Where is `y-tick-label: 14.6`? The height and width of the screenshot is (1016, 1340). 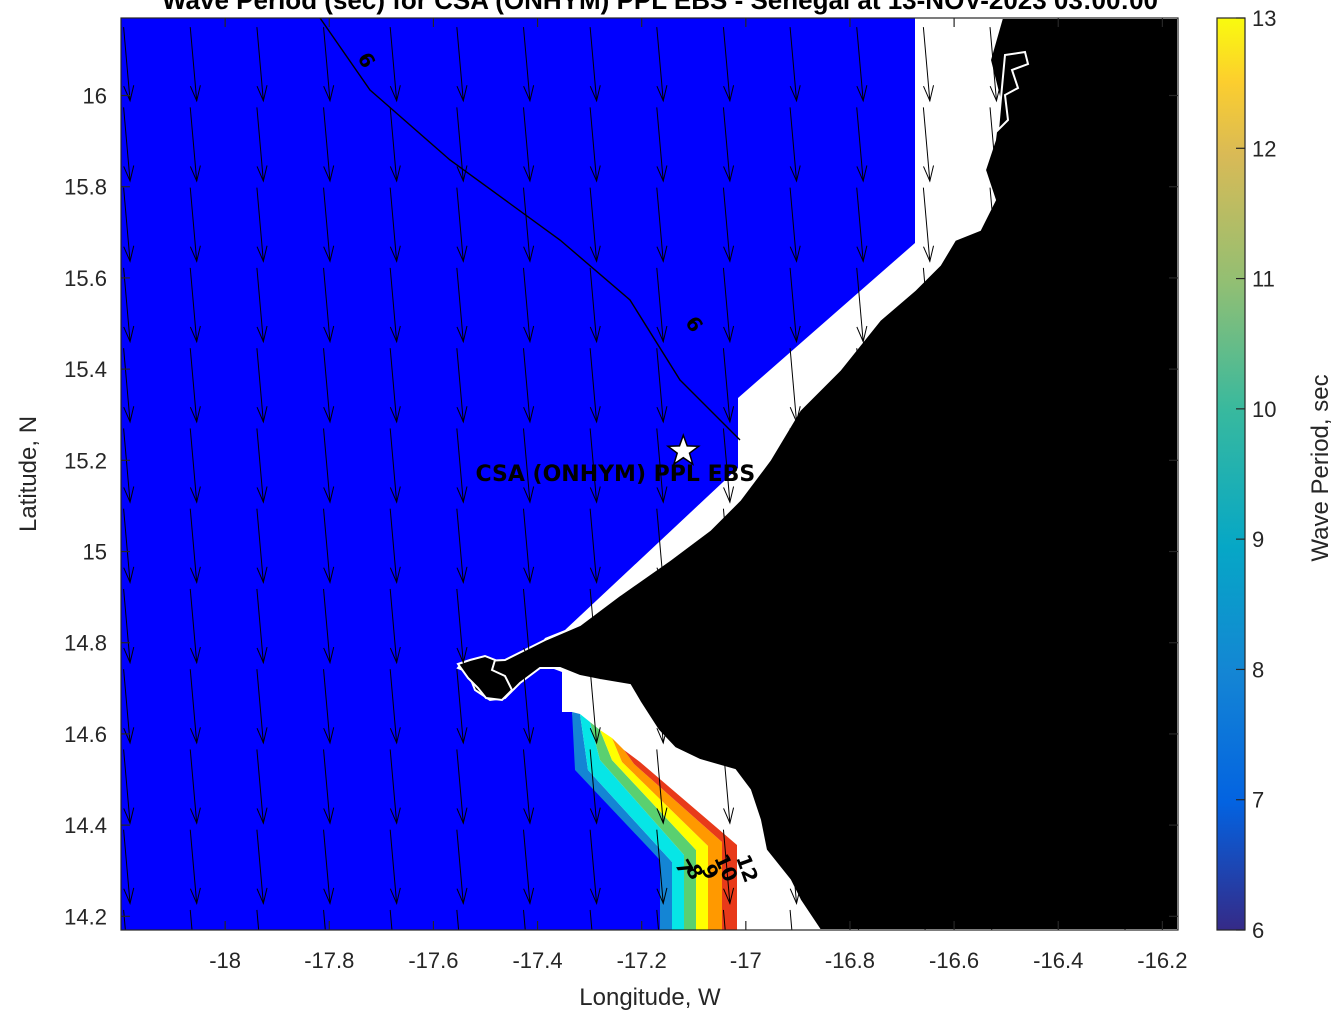 y-tick-label: 14.6 is located at coordinates (85, 734).